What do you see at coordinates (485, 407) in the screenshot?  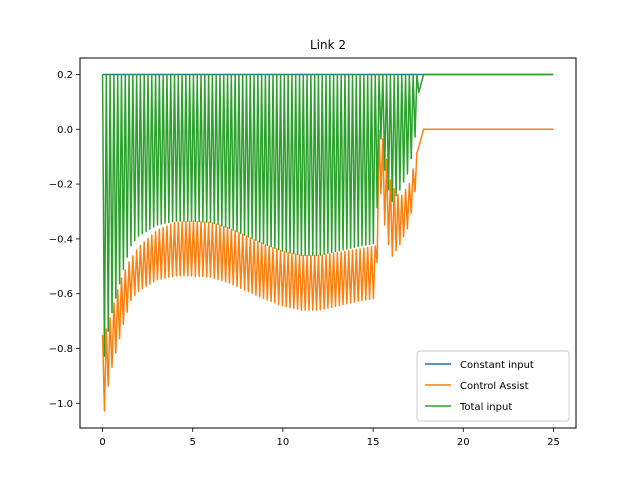 I see `legend-label: Total input` at bounding box center [485, 407].